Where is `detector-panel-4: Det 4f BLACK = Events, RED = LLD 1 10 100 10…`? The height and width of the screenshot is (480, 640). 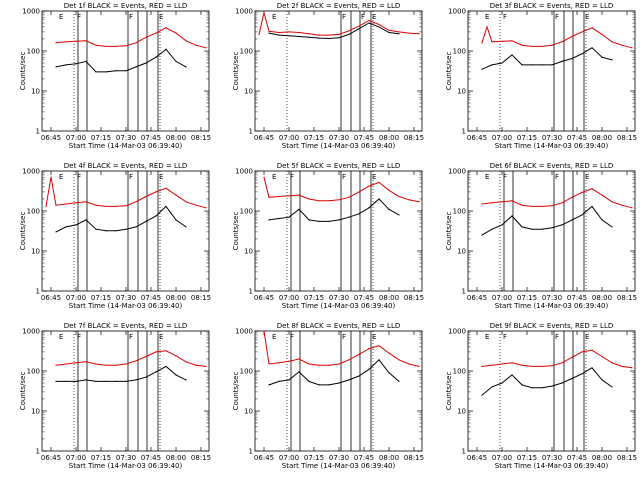 detector-panel-4: Det 4f BLACK = Events, RED = LLD 1 10 100 10… is located at coordinates (115, 236).